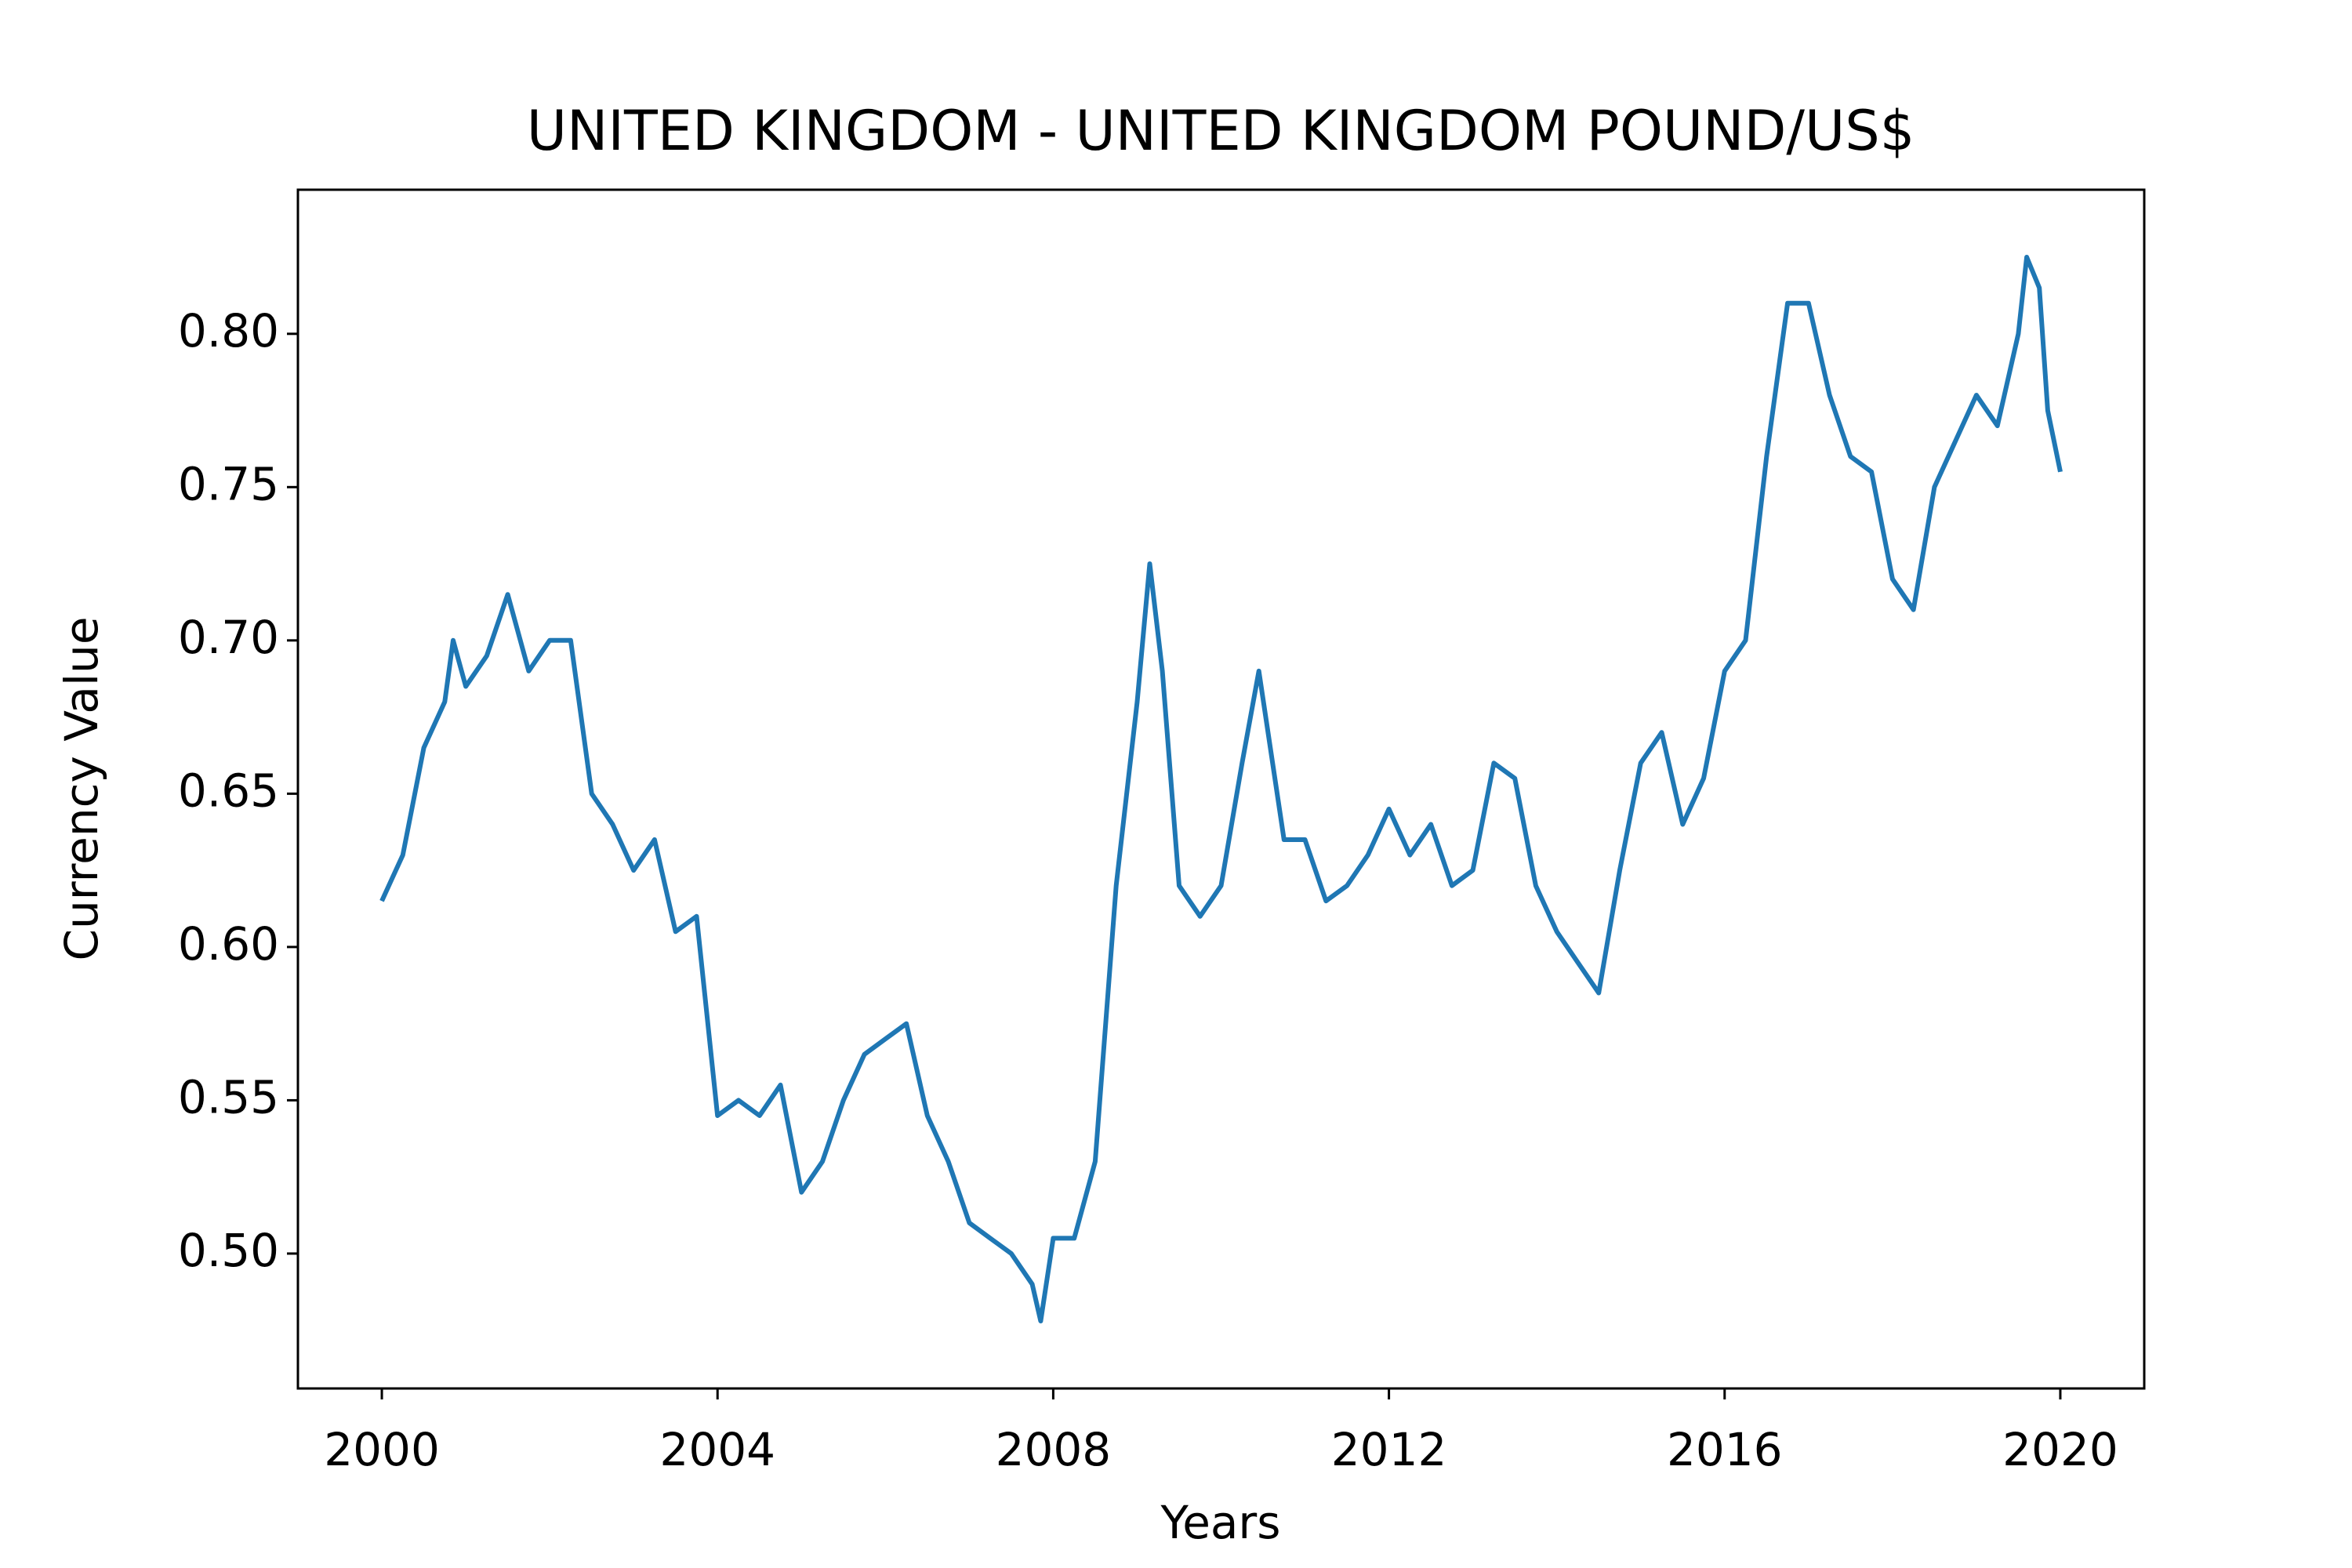 Image resolution: width=2352 pixels, height=1568 pixels. I want to click on y-axis-label: Currency Value, so click(81, 788).